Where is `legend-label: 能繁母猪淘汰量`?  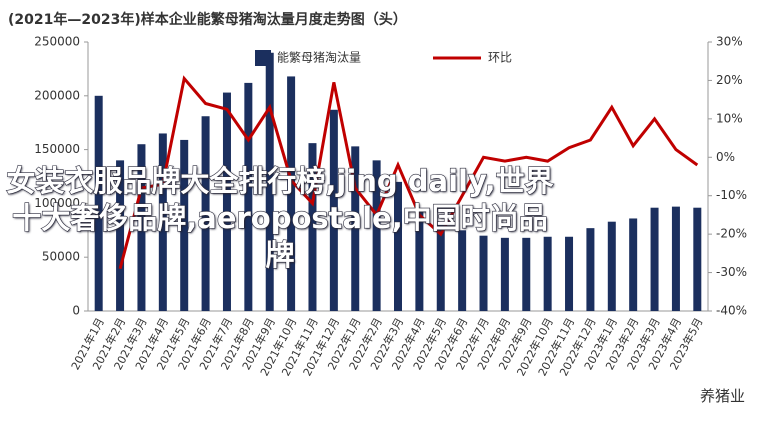 legend-label: 能繁母猪淘汰量 is located at coordinates (319, 57).